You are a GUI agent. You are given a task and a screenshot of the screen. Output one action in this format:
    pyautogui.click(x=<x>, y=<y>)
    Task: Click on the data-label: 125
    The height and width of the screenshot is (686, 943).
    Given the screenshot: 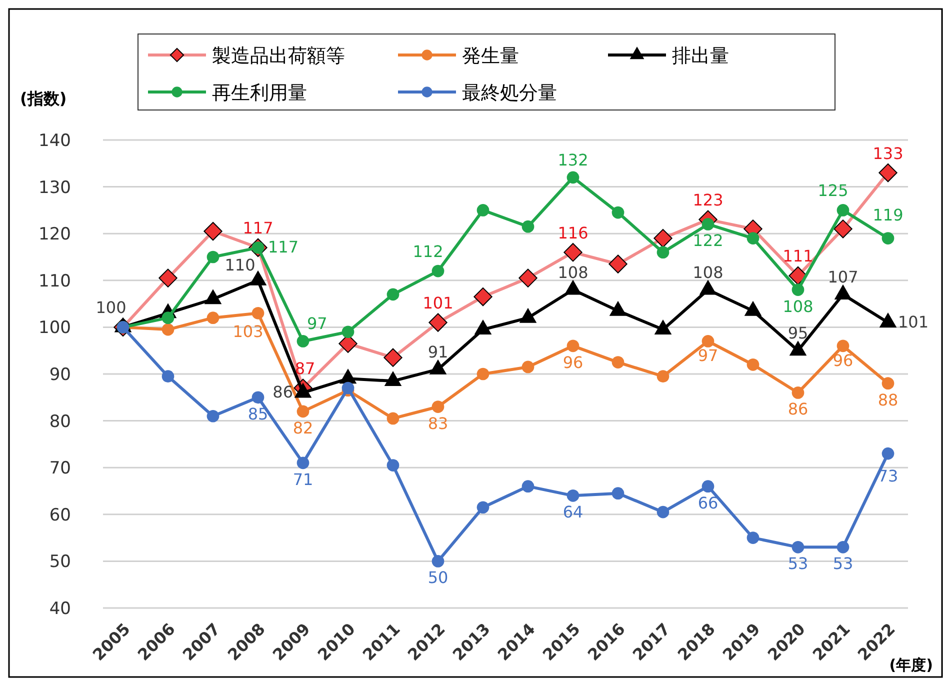 What is the action you would take?
    pyautogui.click(x=833, y=190)
    